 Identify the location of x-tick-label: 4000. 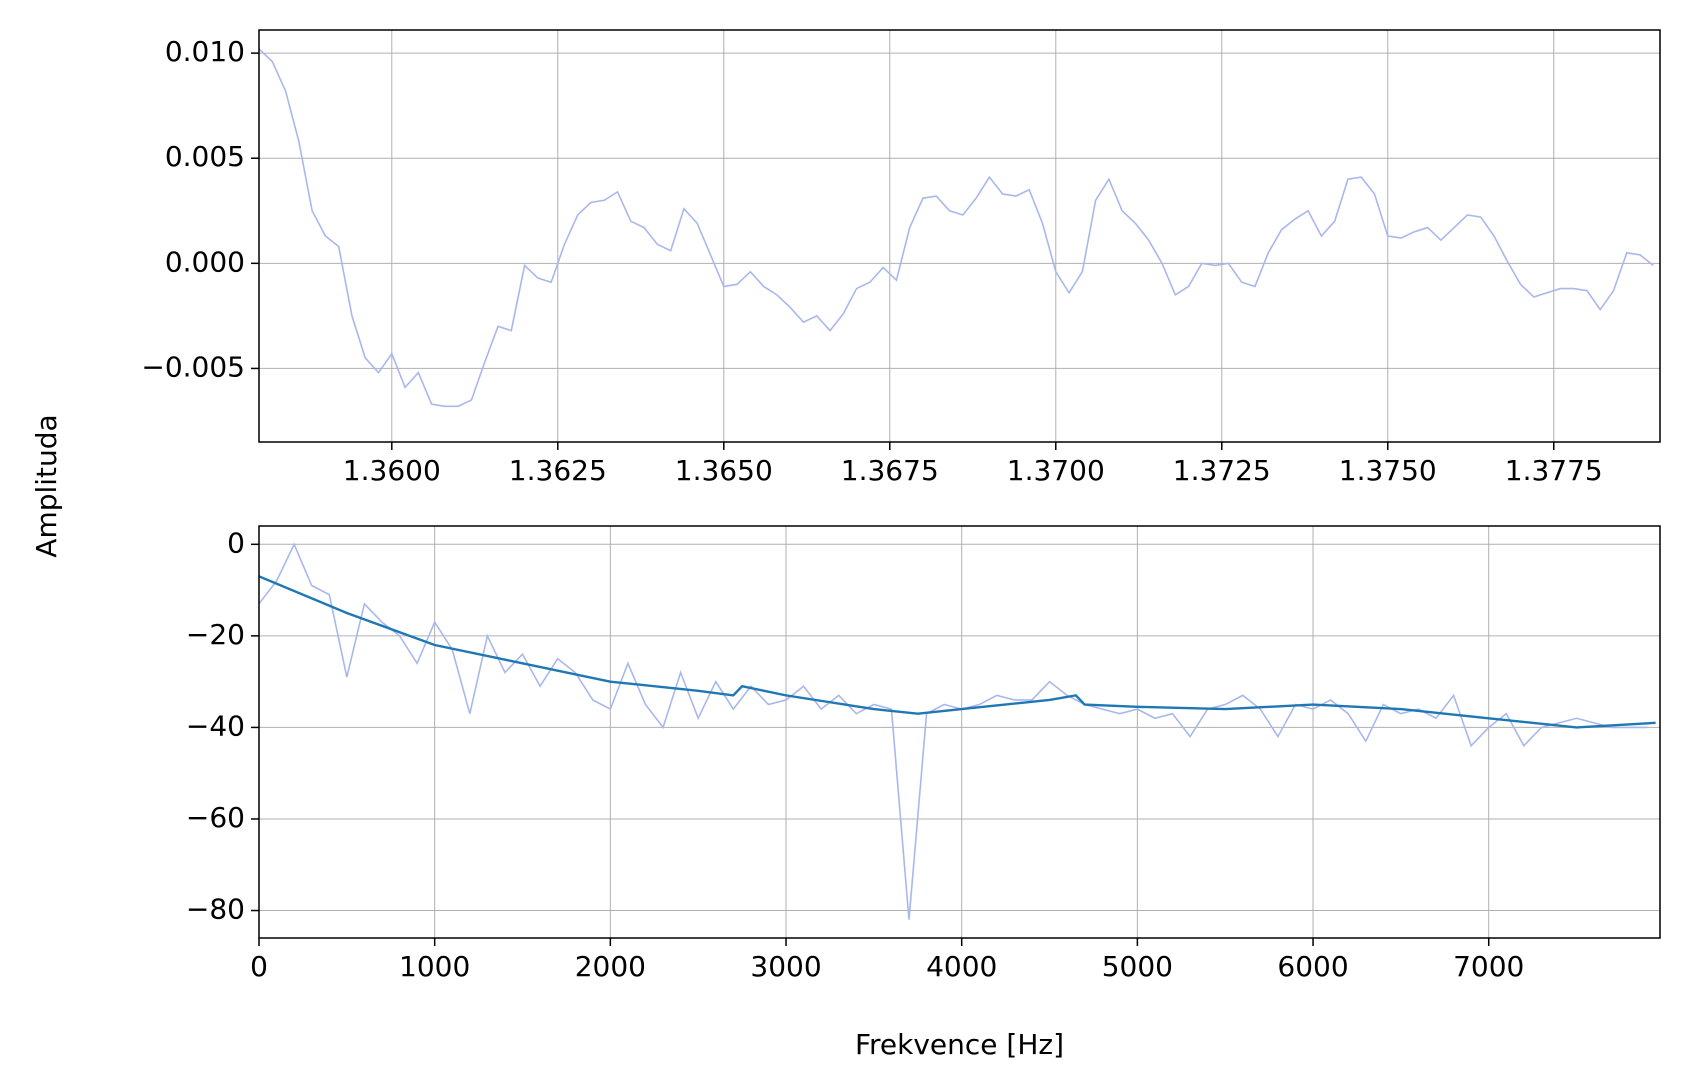
(961, 966).